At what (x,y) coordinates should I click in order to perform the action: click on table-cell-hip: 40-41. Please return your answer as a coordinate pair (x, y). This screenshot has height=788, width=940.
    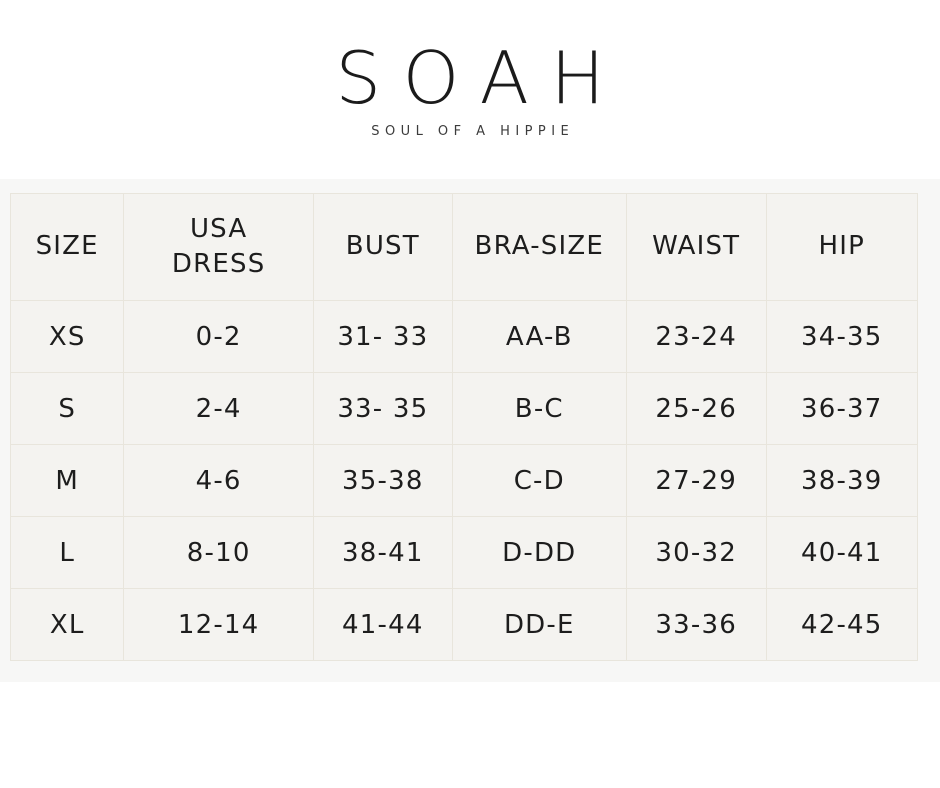
    Looking at the image, I should click on (842, 552).